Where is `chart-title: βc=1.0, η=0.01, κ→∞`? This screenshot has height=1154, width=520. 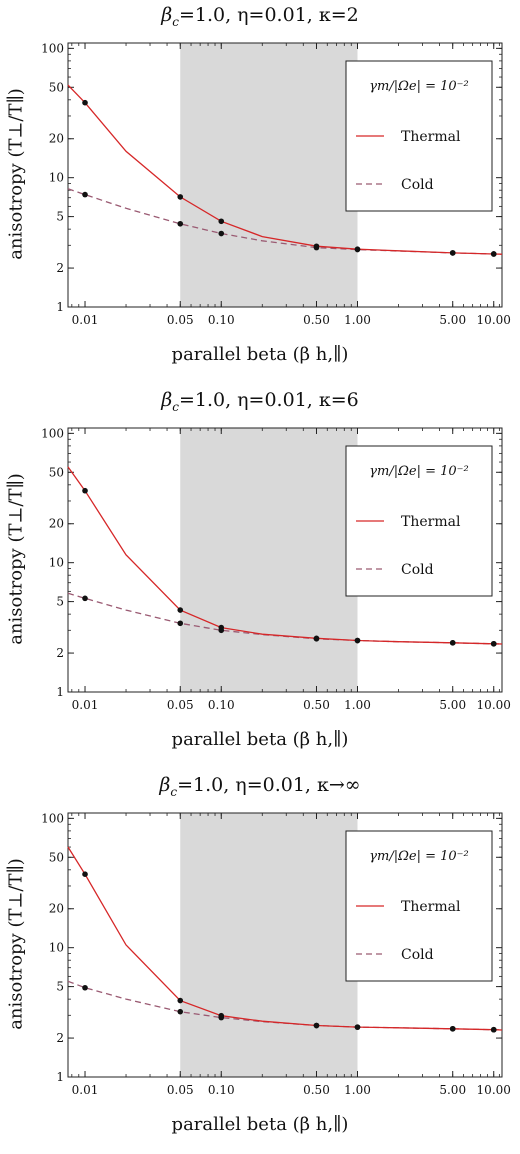
chart-title: βc=1.0, η=0.01, κ→∞ is located at coordinates (260, 786).